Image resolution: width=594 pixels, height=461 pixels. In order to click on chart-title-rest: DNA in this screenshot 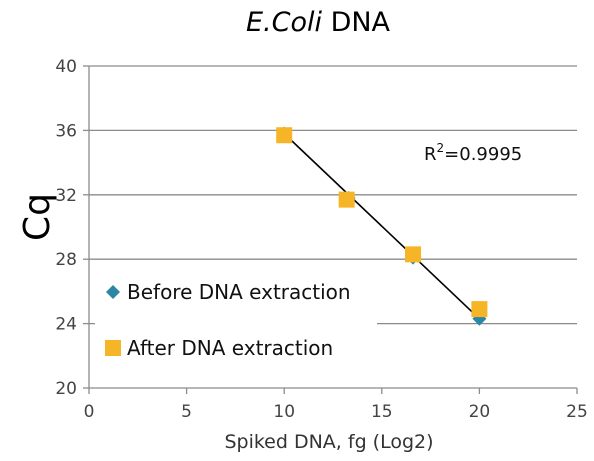, I will do `click(356, 22)`.